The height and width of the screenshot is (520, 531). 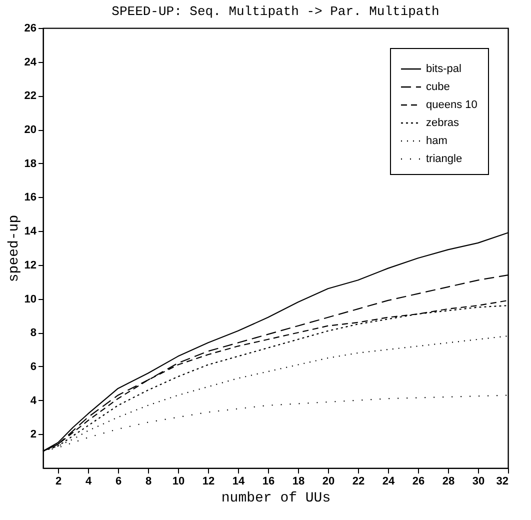 I want to click on x-tick-label: 26, so click(x=418, y=482).